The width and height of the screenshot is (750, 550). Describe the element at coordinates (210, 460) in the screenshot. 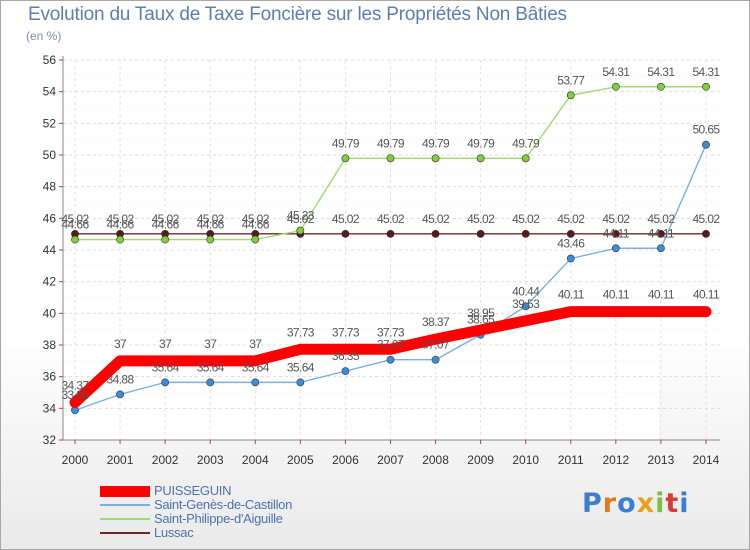

I see `x-tick-label: 2003` at that location.